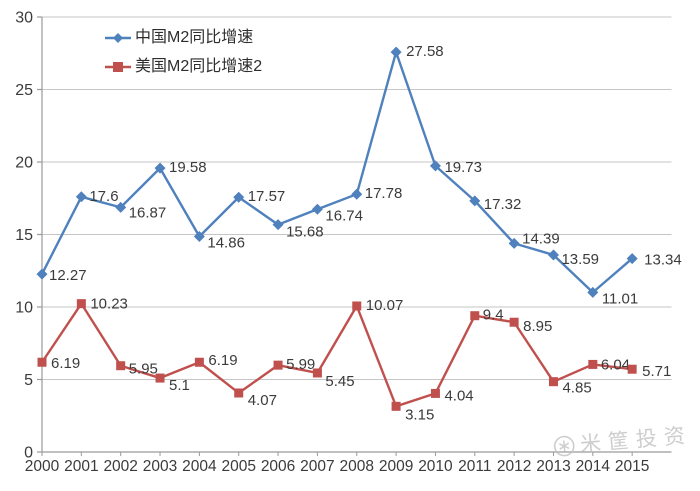 This screenshot has width=700, height=491. What do you see at coordinates (199, 66) in the screenshot?
I see `legend-label-us-m2: 美国M2同比增速2` at bounding box center [199, 66].